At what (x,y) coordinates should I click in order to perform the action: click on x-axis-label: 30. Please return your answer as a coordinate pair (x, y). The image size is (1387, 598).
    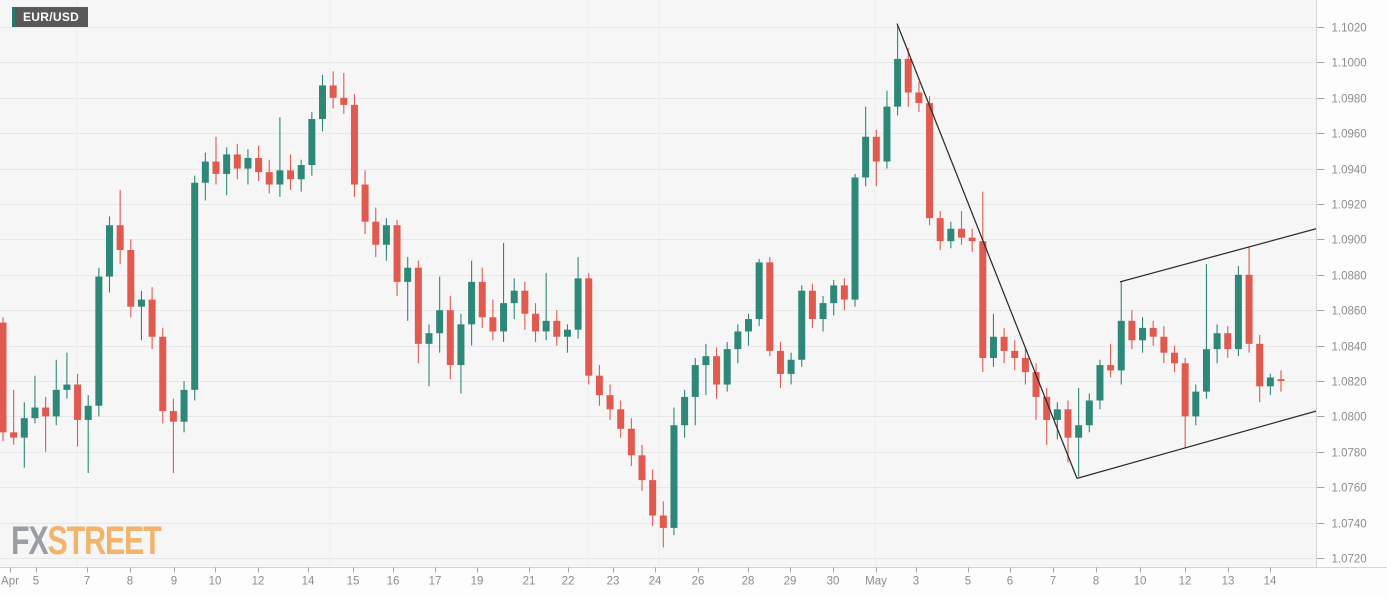
    Looking at the image, I should click on (833, 582).